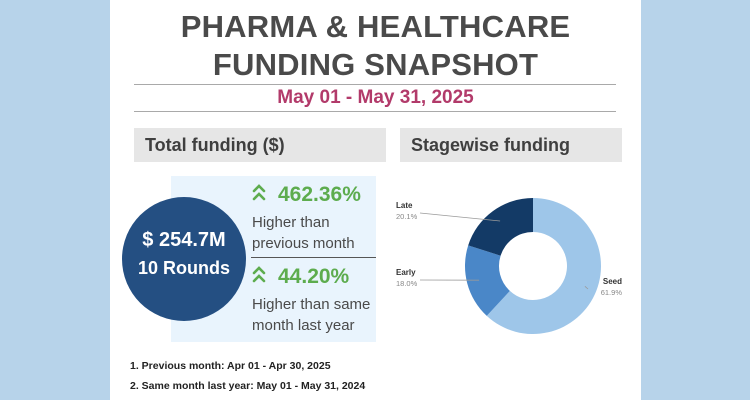 The height and width of the screenshot is (400, 750). What do you see at coordinates (487, 280) in the screenshot?
I see `donut-slice-early` at bounding box center [487, 280].